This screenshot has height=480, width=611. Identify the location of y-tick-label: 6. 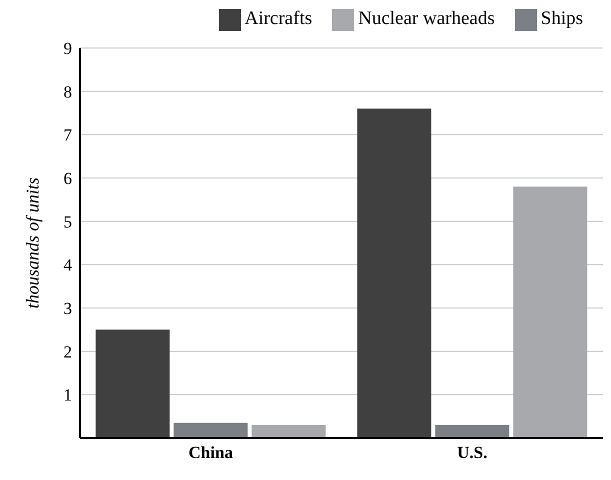
(68, 178).